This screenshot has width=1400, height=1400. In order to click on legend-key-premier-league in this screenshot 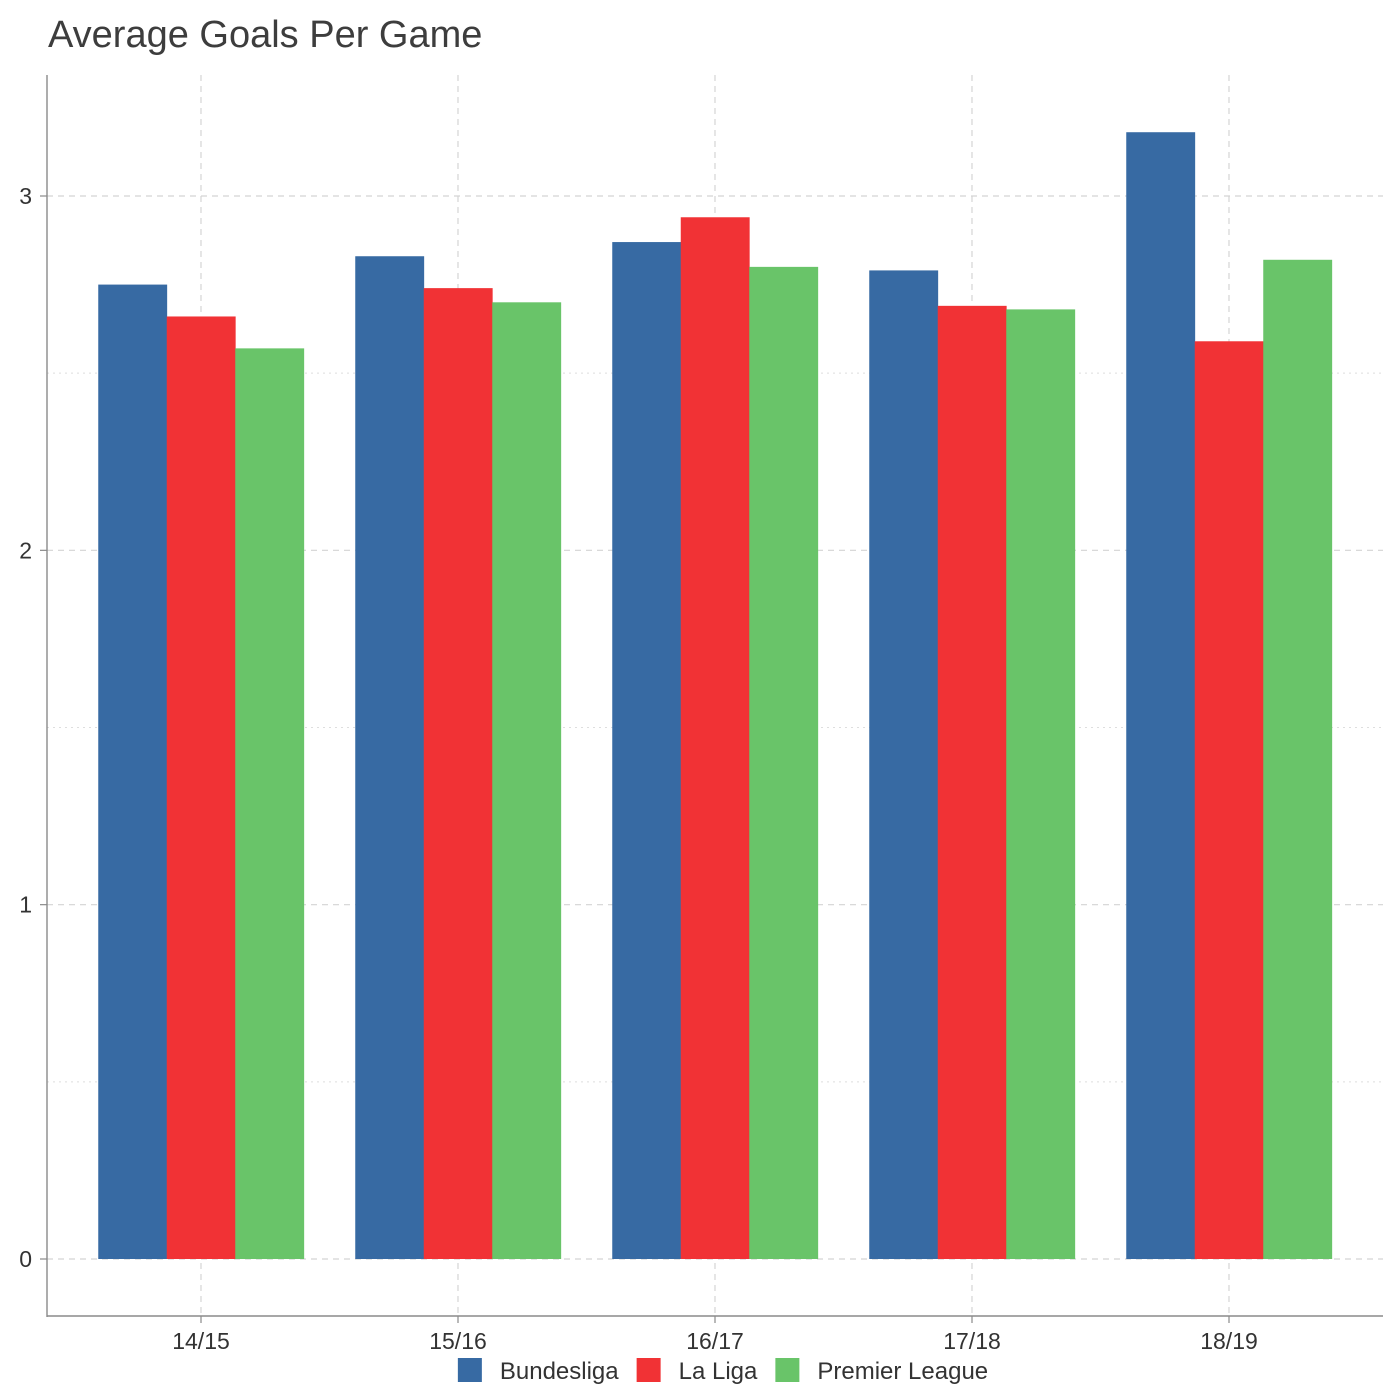, I will do `click(787, 1370)`.